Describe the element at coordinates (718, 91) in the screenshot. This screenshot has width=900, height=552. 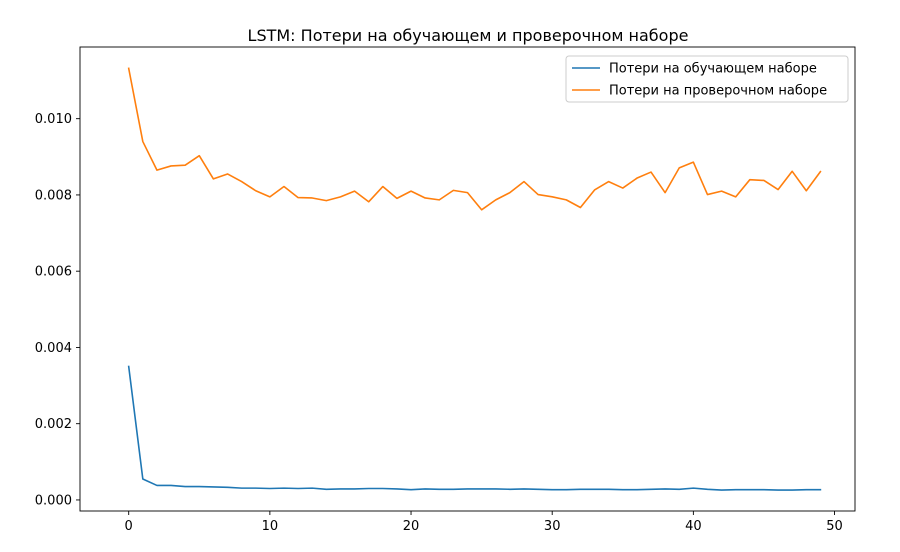
I see `legend-label-2: Потери на проверочном наборе` at that location.